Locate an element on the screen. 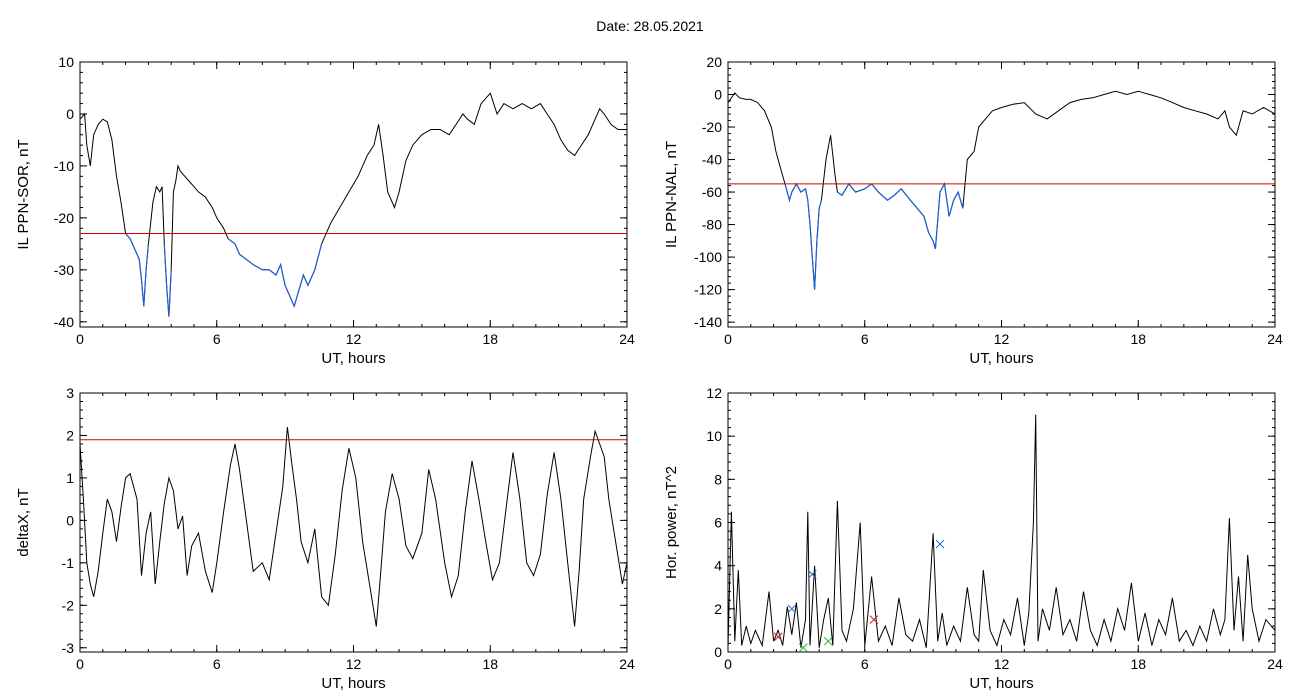 This screenshot has width=1300, height=700. y-tick-label: -10 is located at coordinates (64, 166).